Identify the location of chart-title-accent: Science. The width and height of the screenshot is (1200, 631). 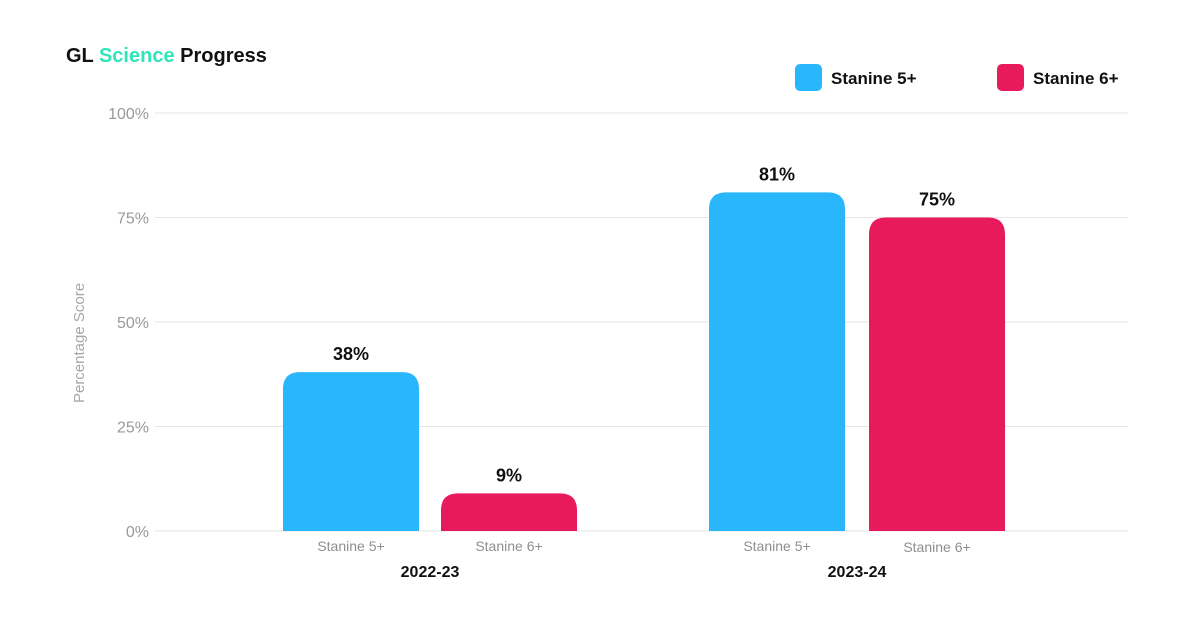
(137, 56).